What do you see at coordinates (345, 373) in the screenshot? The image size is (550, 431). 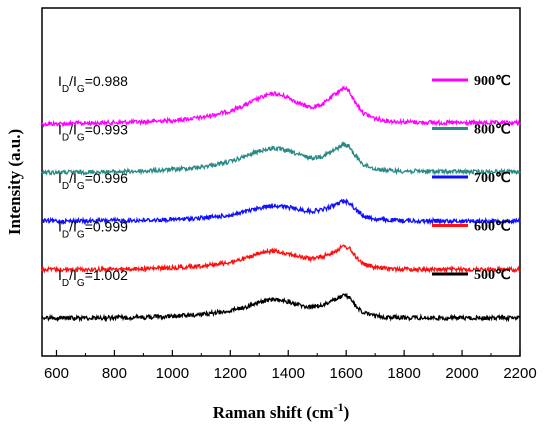 I see `x-tick-label: 1600` at bounding box center [345, 373].